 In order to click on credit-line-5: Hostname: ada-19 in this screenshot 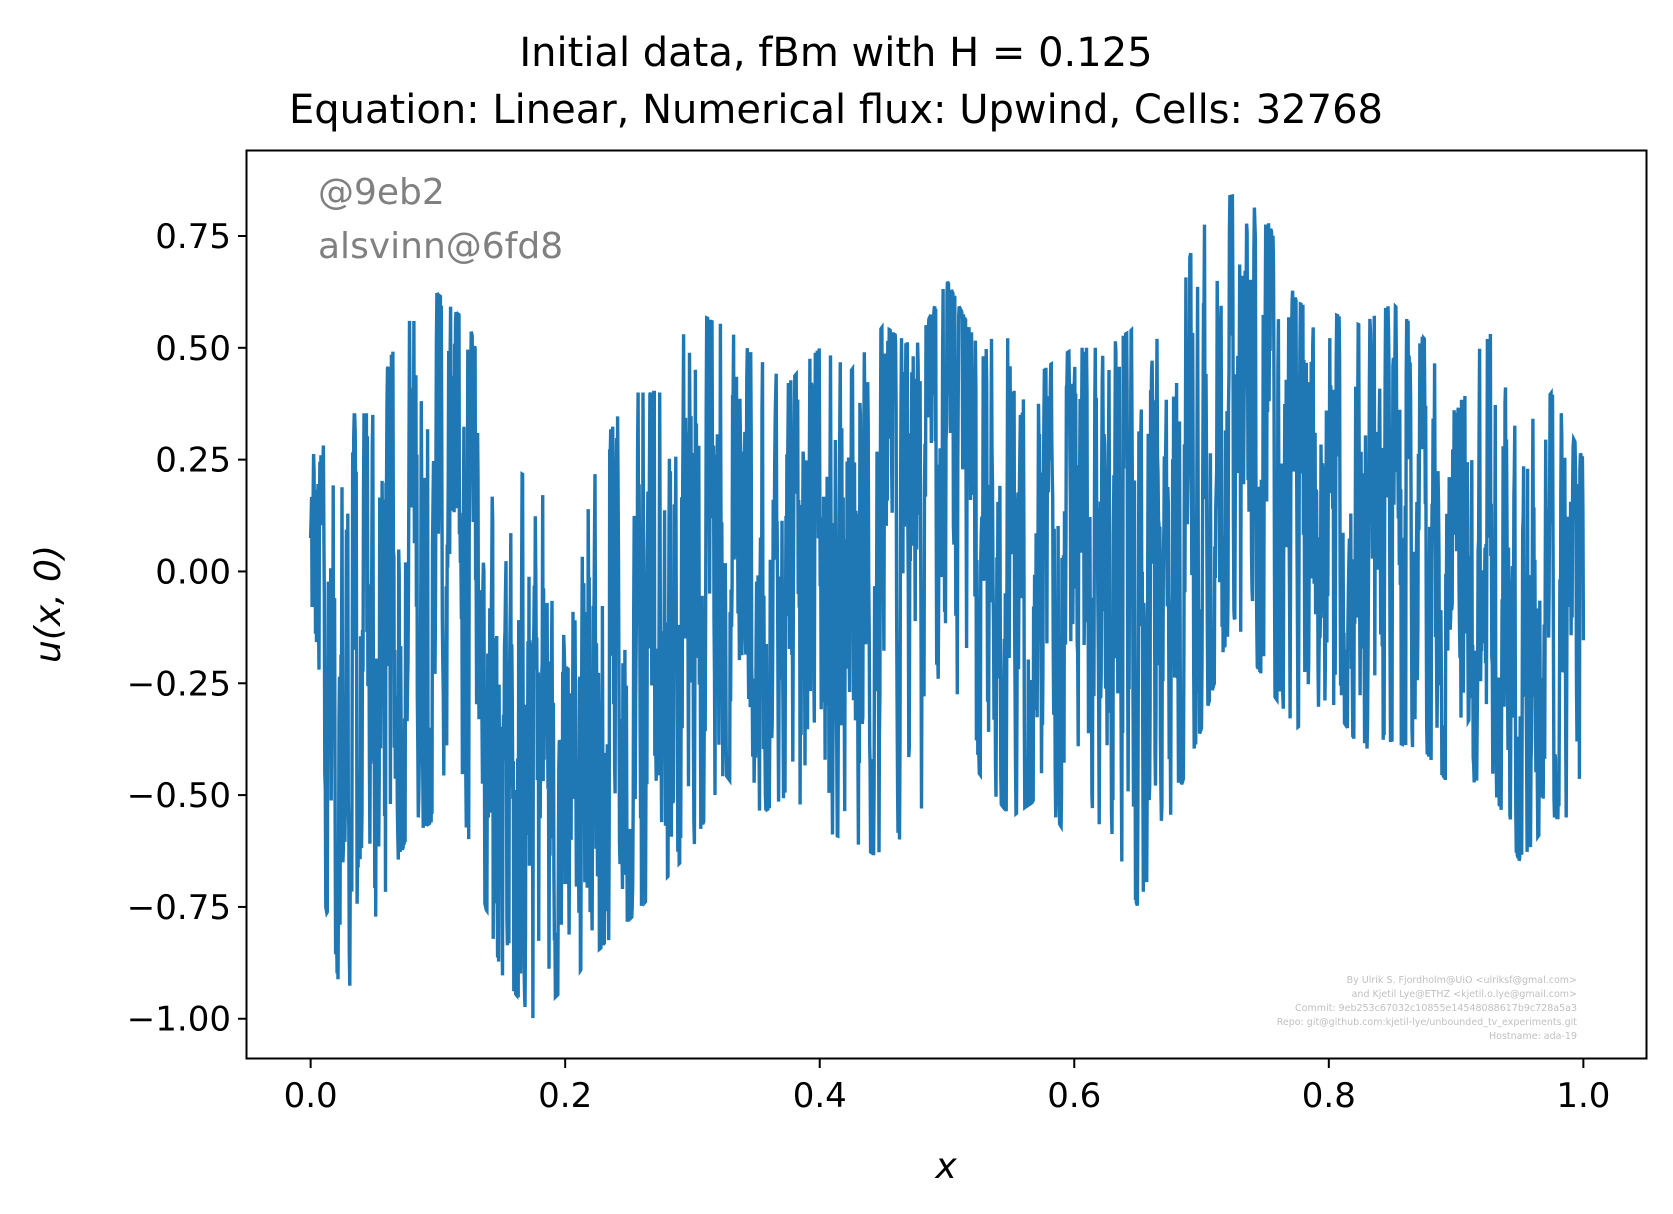, I will do `click(1533, 1036)`.